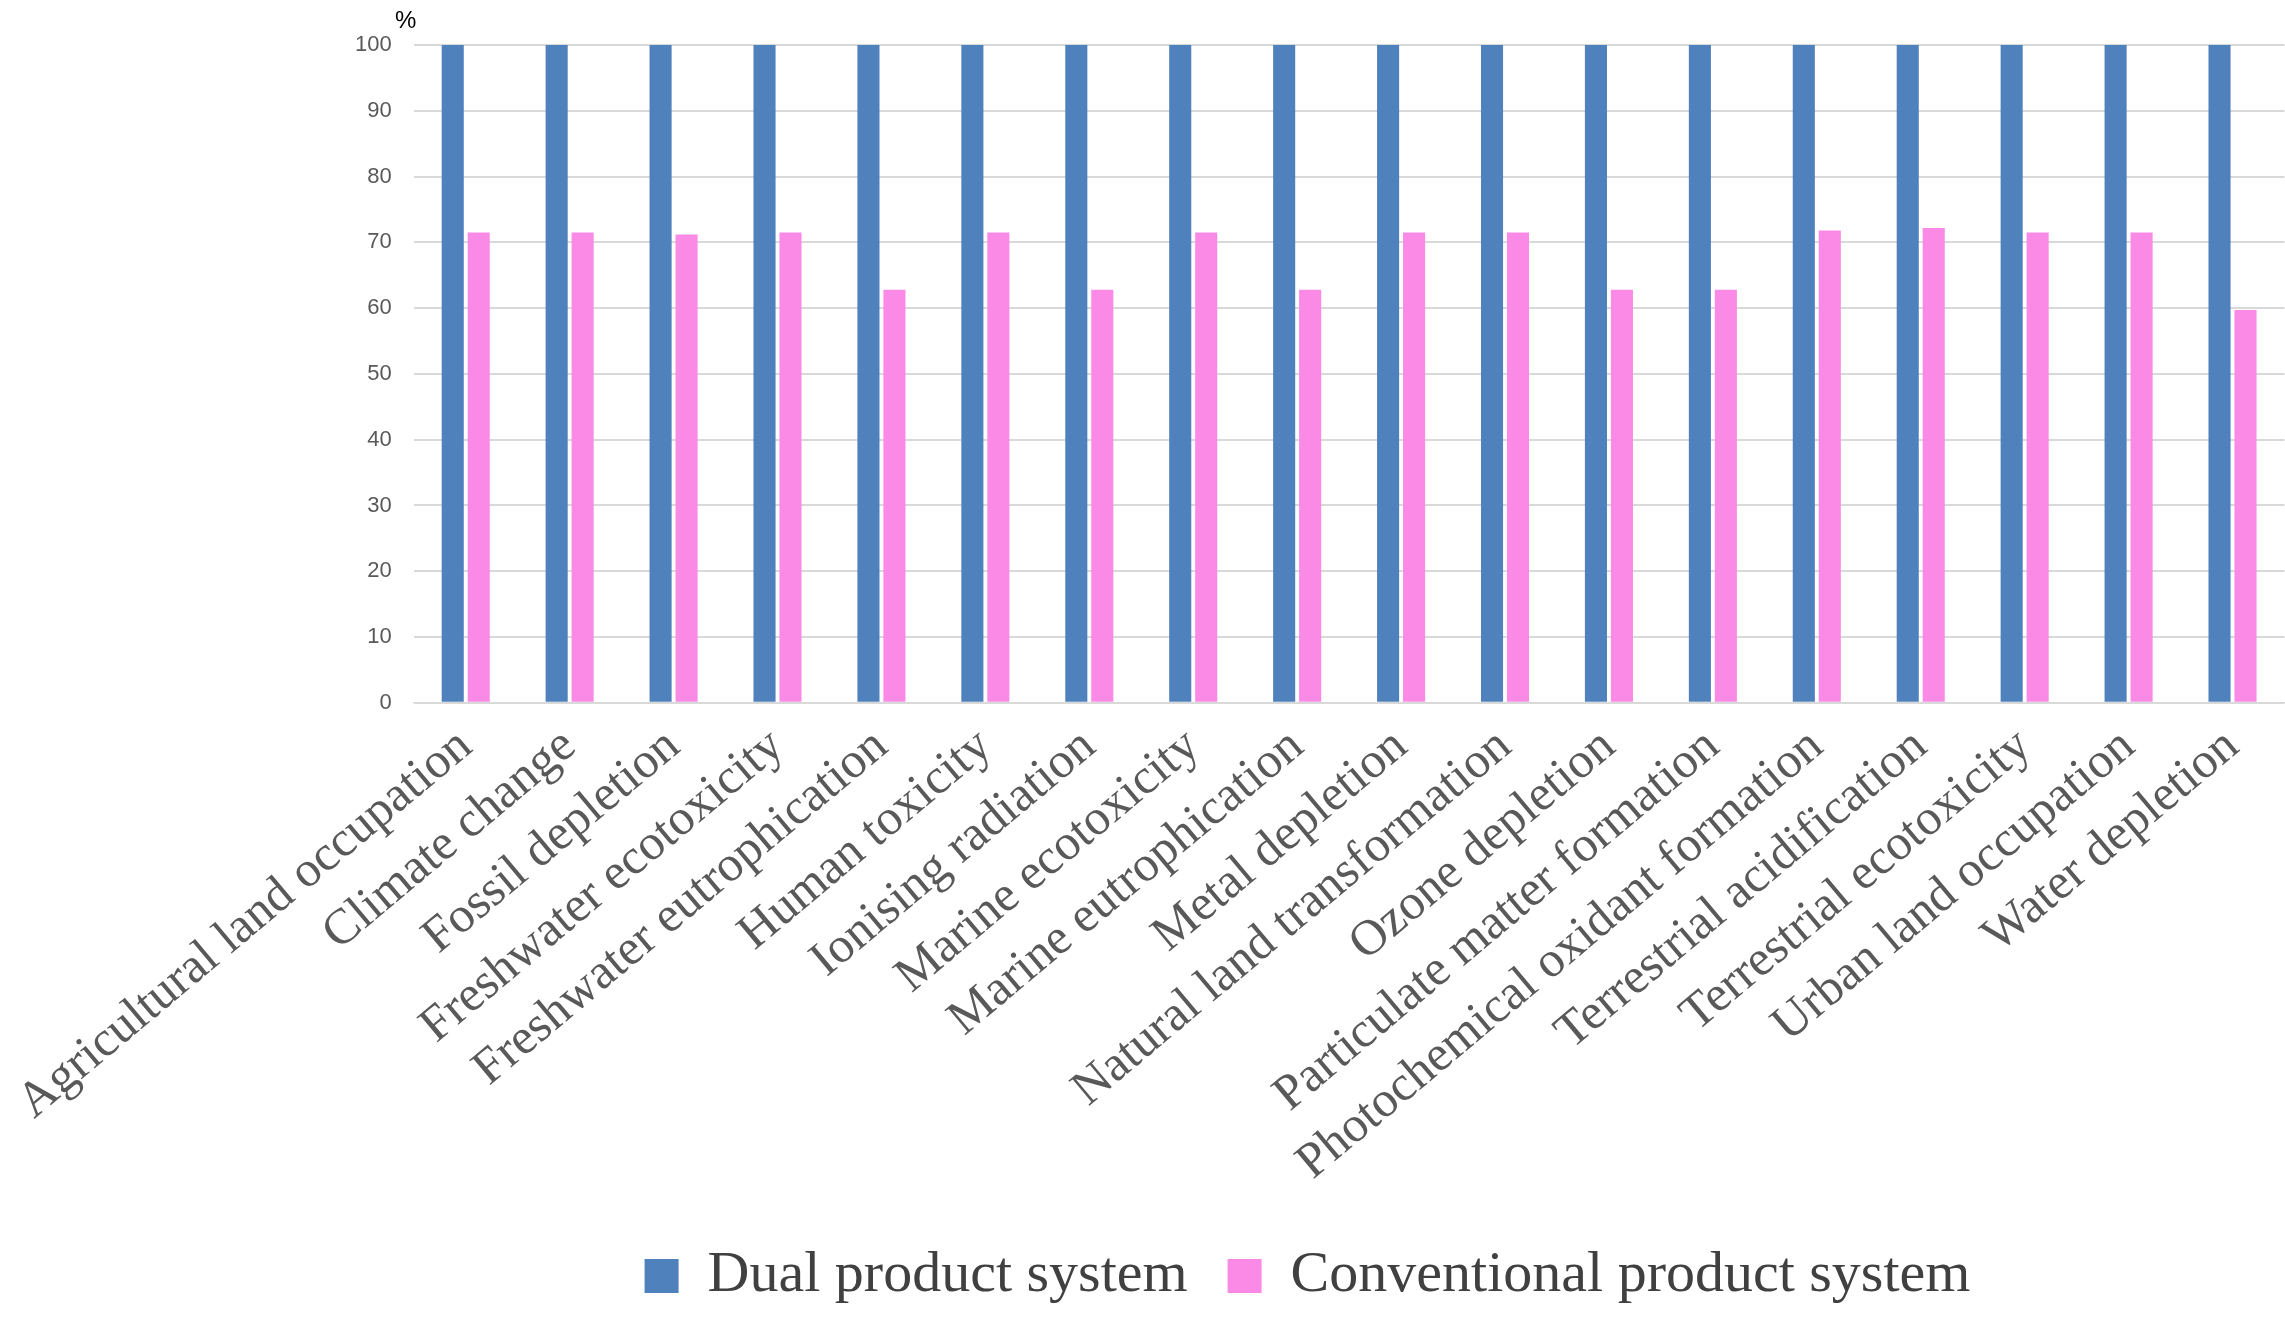 The height and width of the screenshot is (1335, 2285). What do you see at coordinates (379, 109) in the screenshot?
I see `y-tick-label: 90` at bounding box center [379, 109].